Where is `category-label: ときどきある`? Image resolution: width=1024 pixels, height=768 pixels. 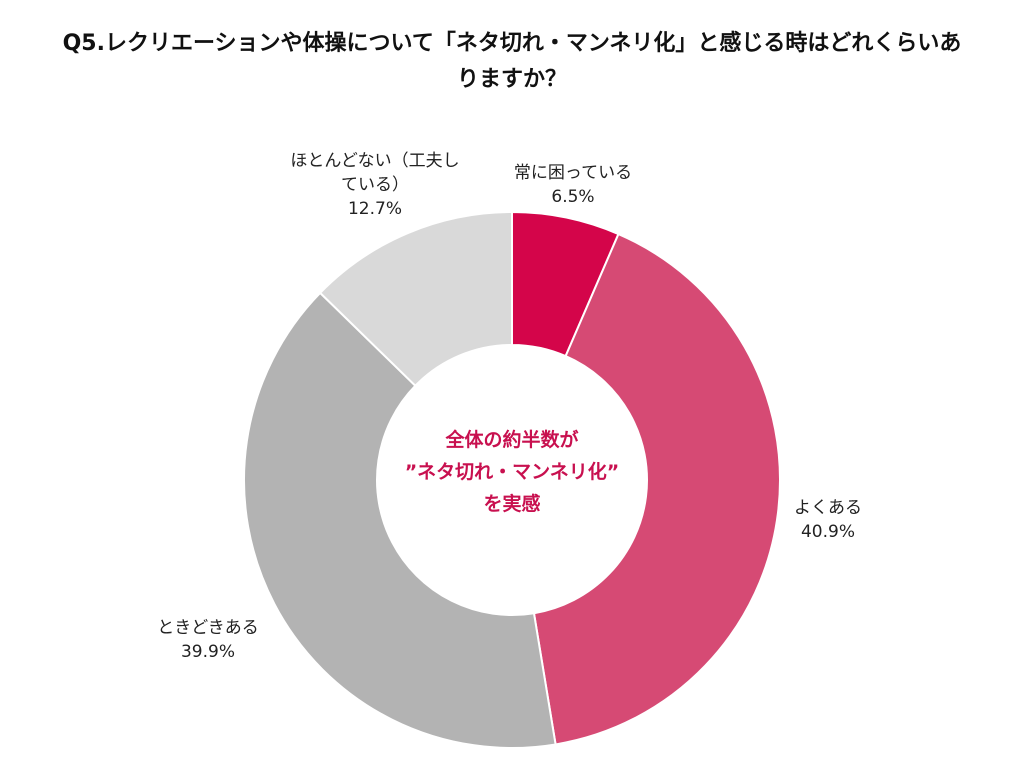 category-label: ときどきある is located at coordinates (208, 628).